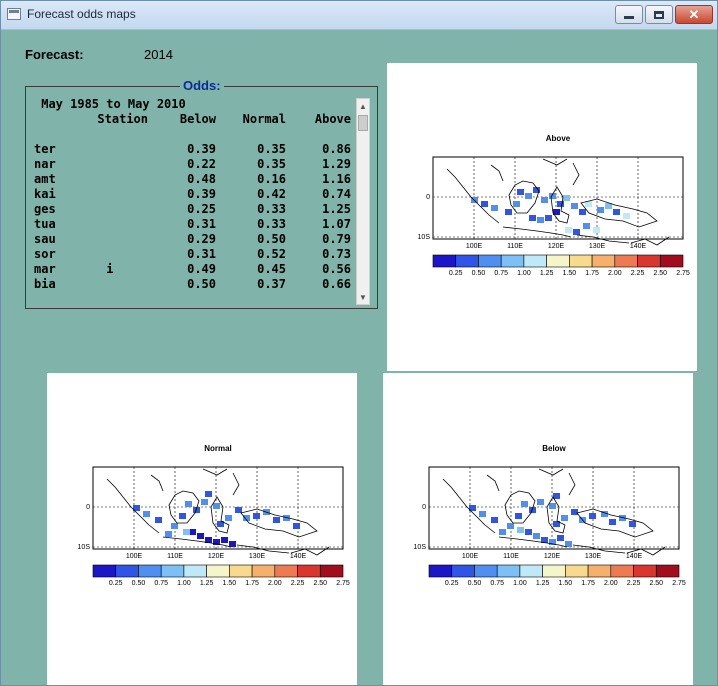 The height and width of the screenshot is (686, 718). I want to click on scroll-up-icon: ▲, so click(363, 106).